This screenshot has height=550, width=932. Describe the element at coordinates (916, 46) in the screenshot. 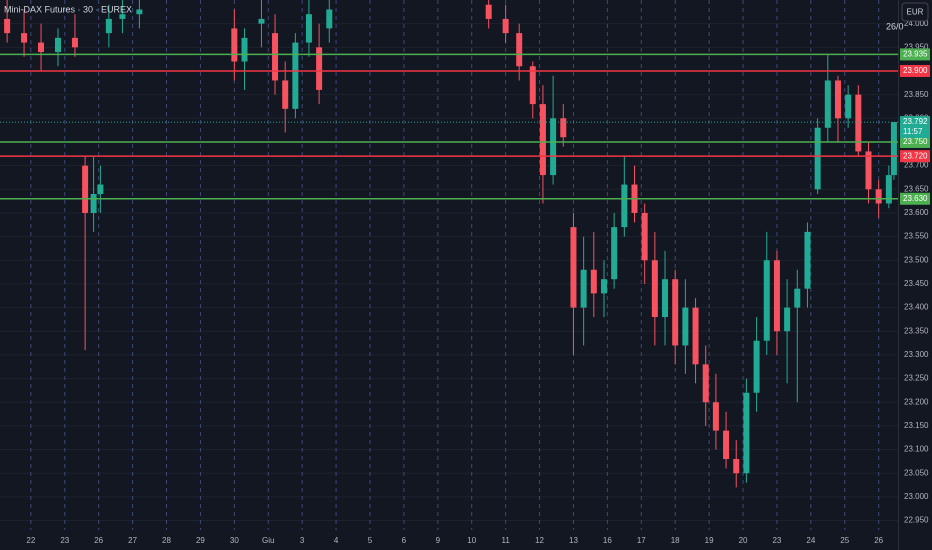

I see `y-tick-label: 23.950` at that location.